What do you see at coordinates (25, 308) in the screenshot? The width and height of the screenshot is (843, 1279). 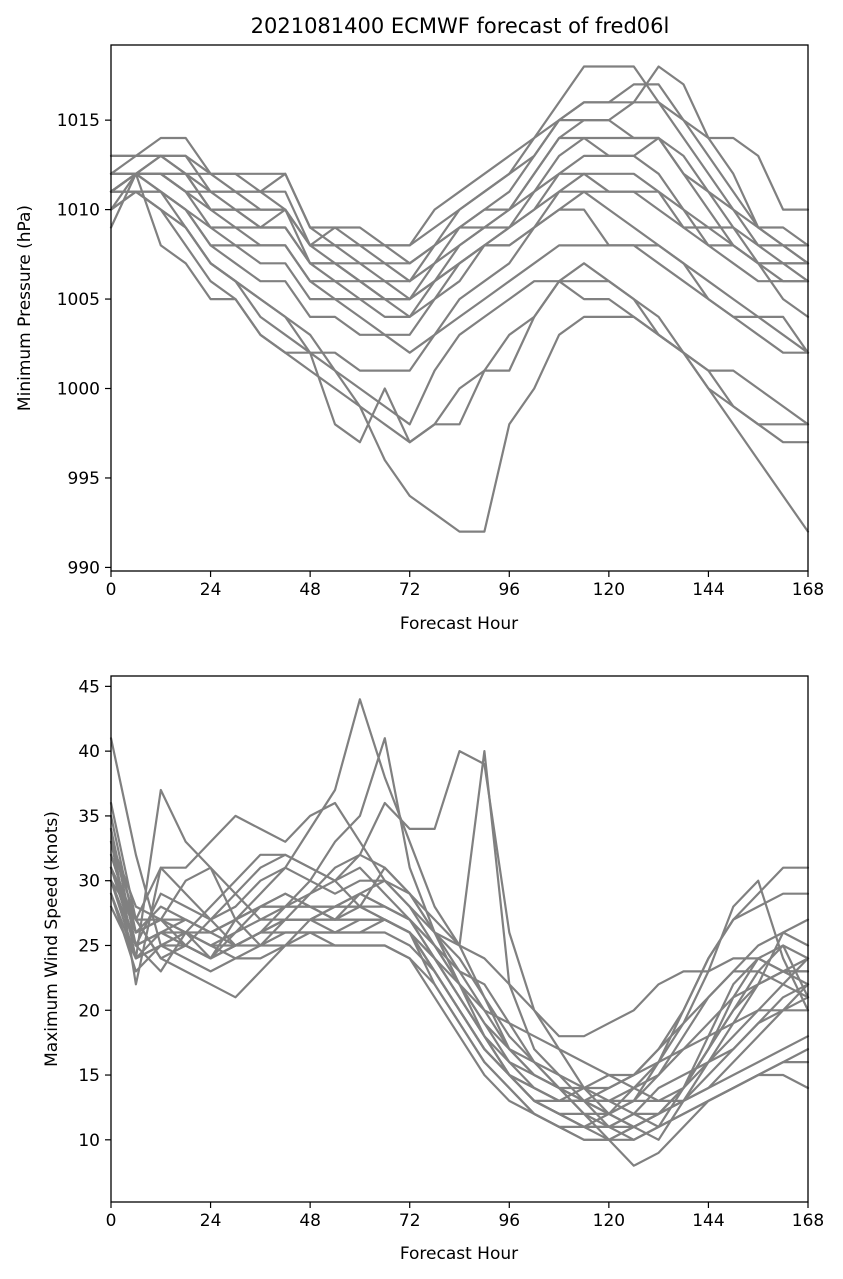 I see `y-axis-label: Minimum Pressure (hPa)` at bounding box center [25, 308].